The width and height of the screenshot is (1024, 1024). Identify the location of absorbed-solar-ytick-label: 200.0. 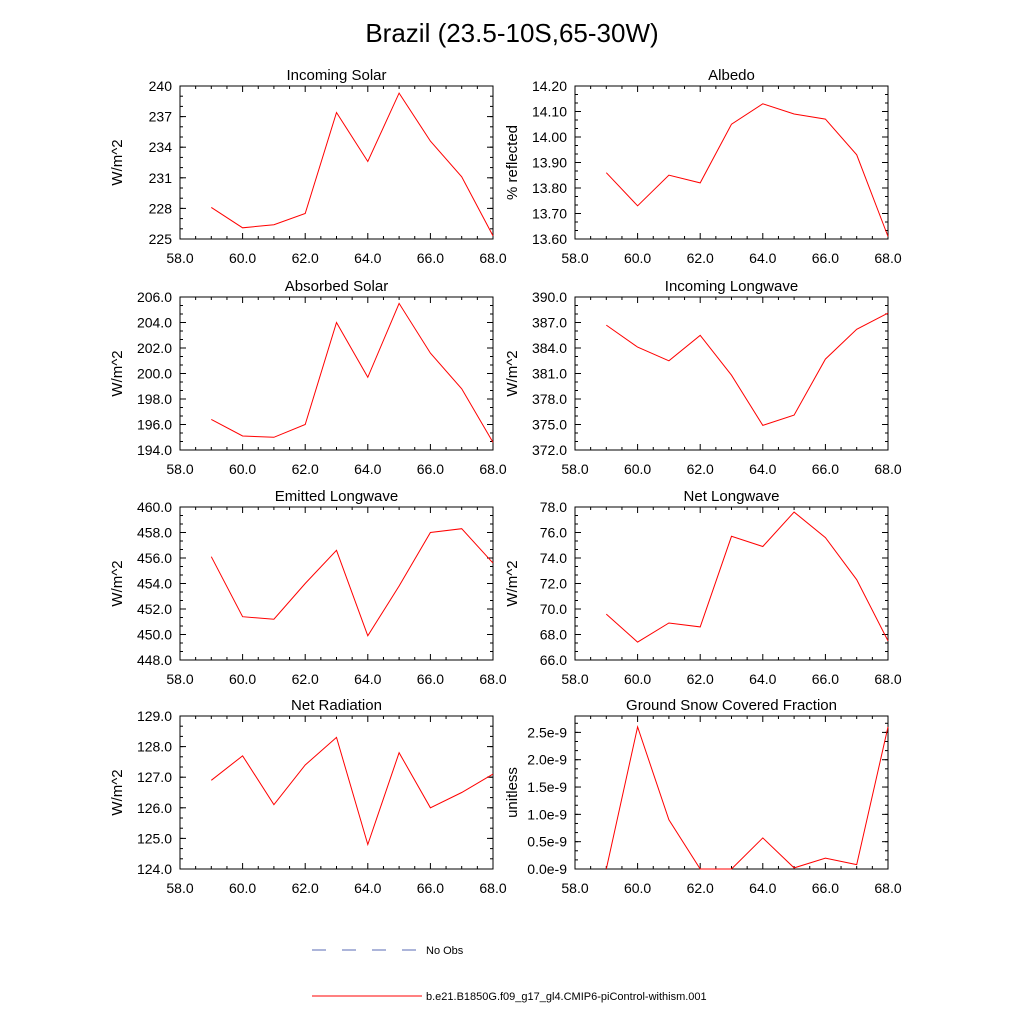
(154, 374).